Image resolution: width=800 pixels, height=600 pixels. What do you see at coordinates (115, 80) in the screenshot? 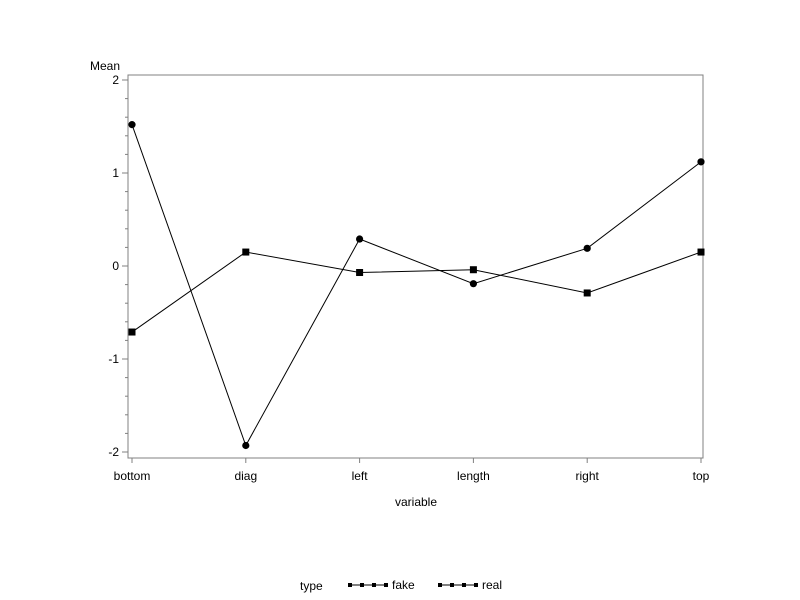
I see `y-tick-label: 2` at bounding box center [115, 80].